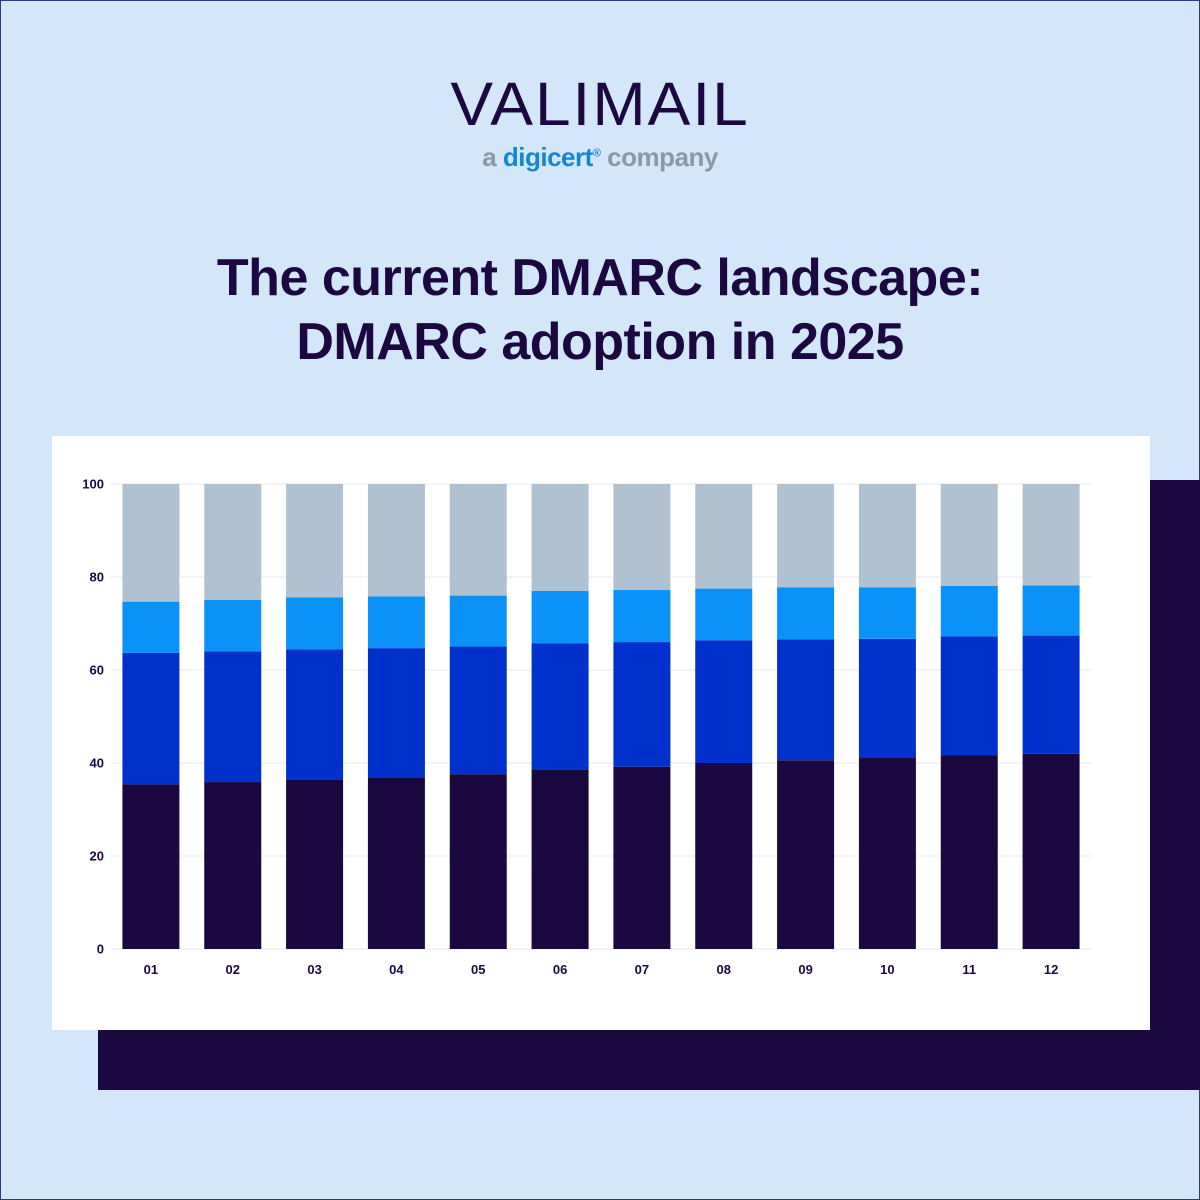 This screenshot has width=1200, height=1200. I want to click on tagline-prefix: a, so click(489, 157).